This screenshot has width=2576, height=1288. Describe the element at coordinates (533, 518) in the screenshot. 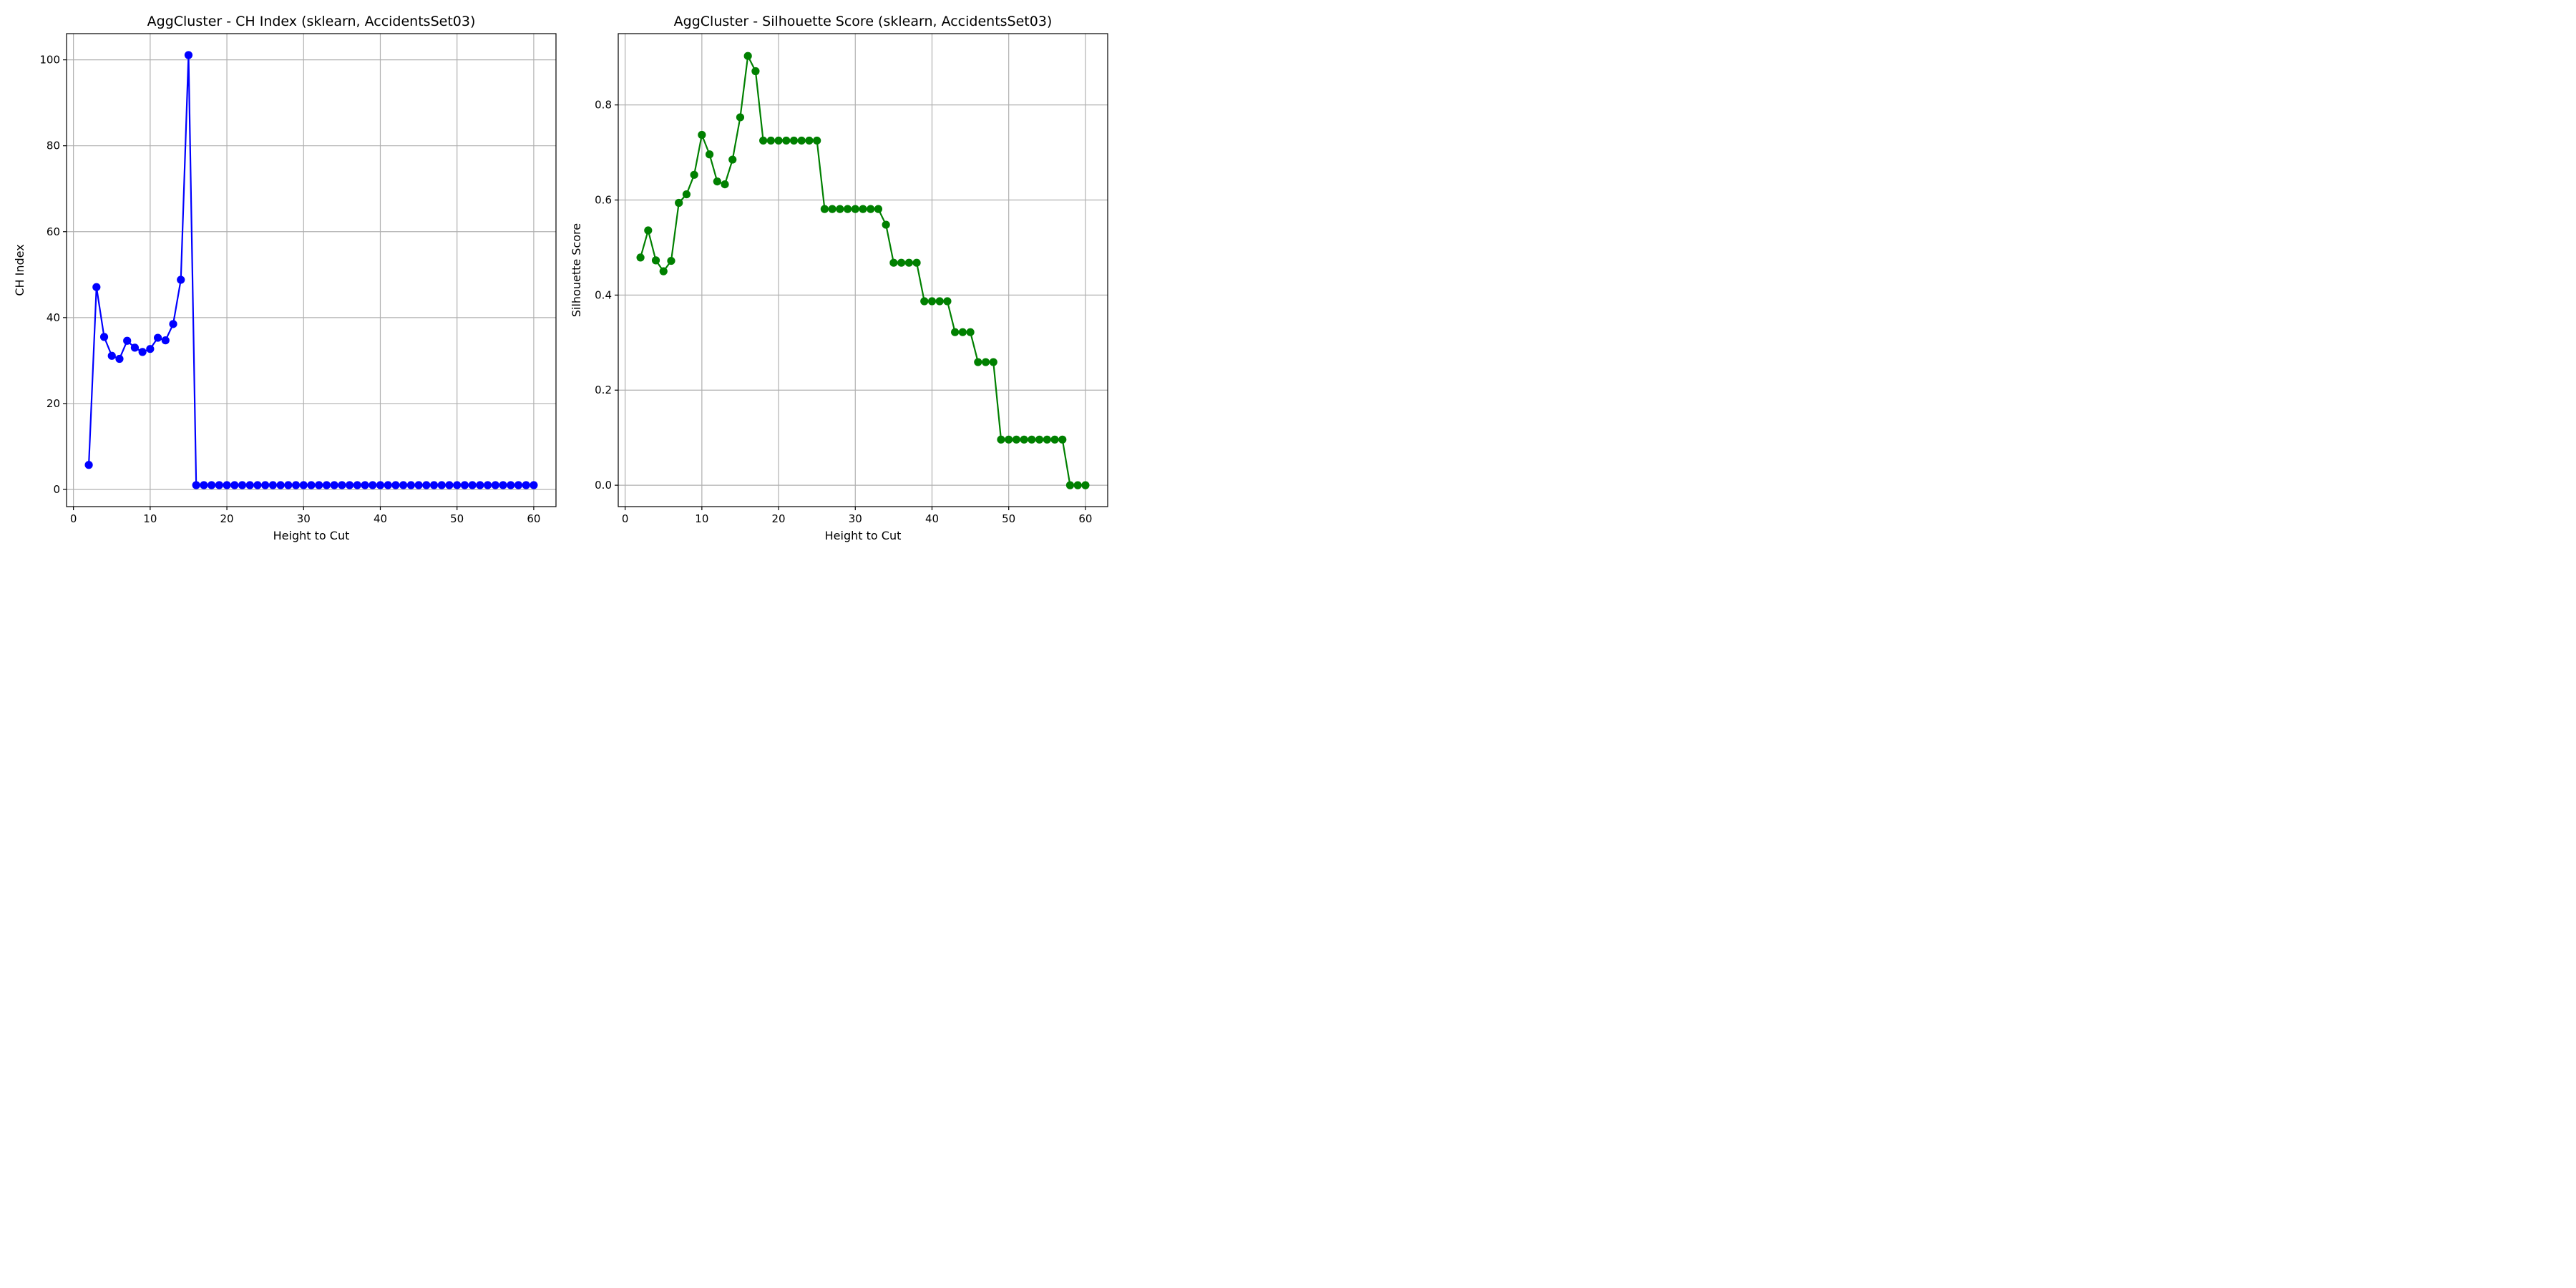

I see `ch-x-tick-label: 60` at that location.